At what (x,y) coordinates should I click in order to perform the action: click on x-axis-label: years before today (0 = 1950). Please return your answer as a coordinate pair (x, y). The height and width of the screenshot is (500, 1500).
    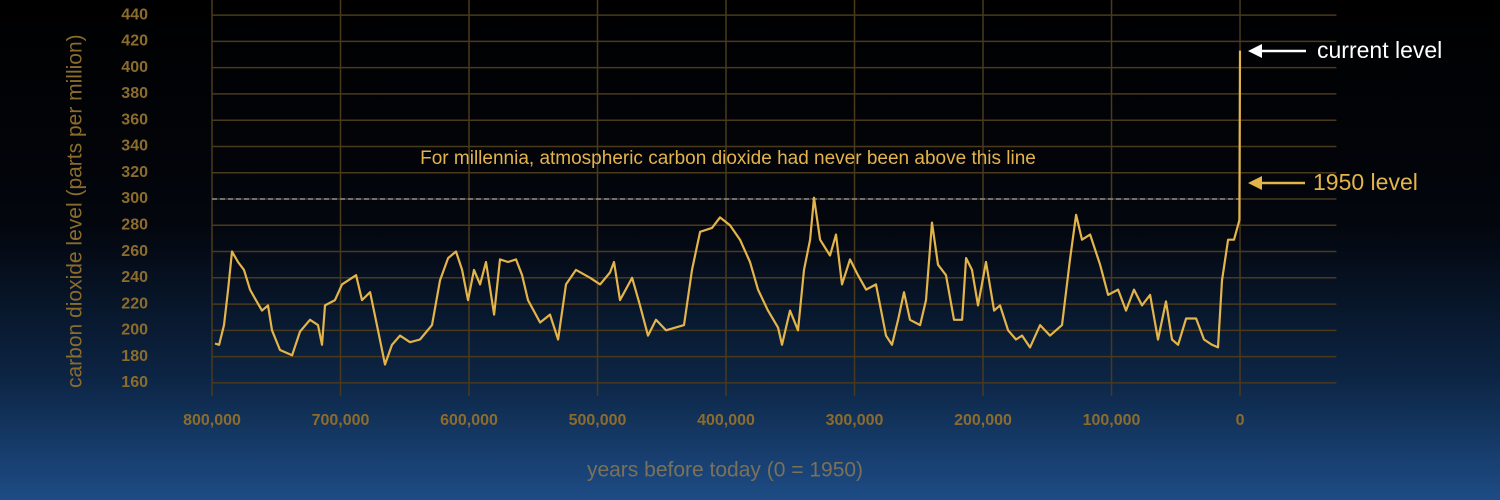
    Looking at the image, I should click on (725, 470).